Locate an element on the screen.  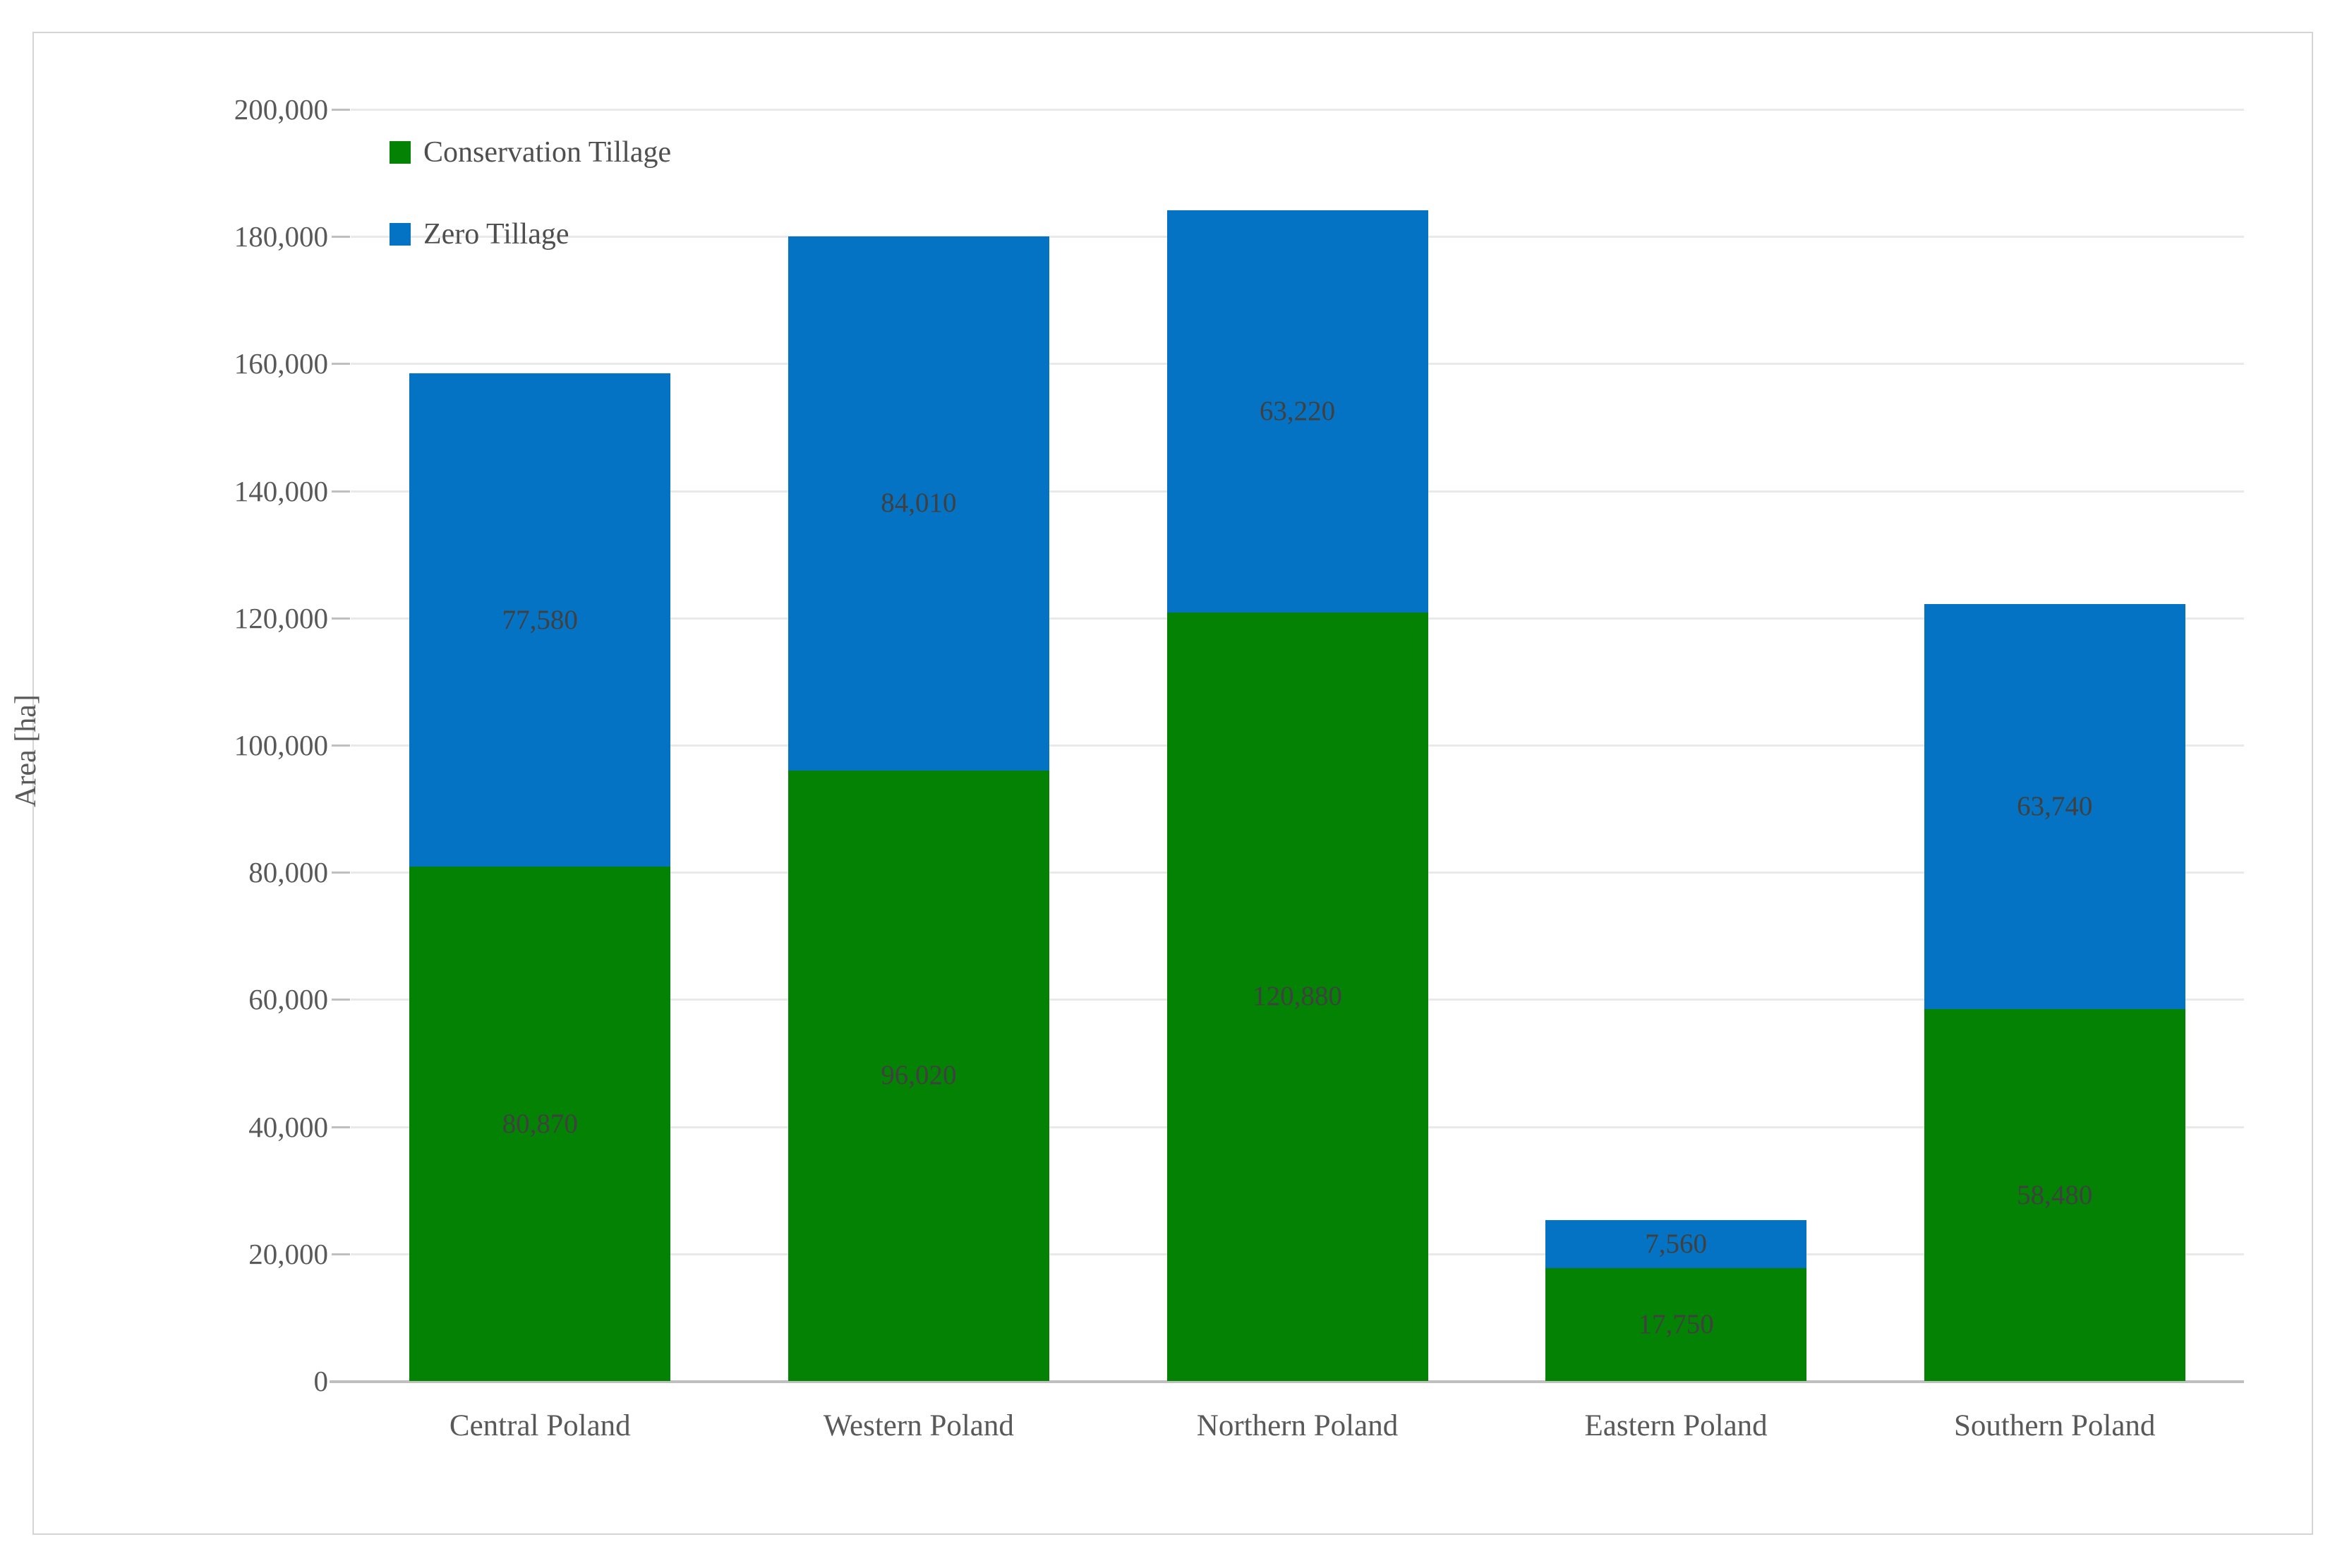
bar-data-label: 96,020 is located at coordinates (919, 1075).